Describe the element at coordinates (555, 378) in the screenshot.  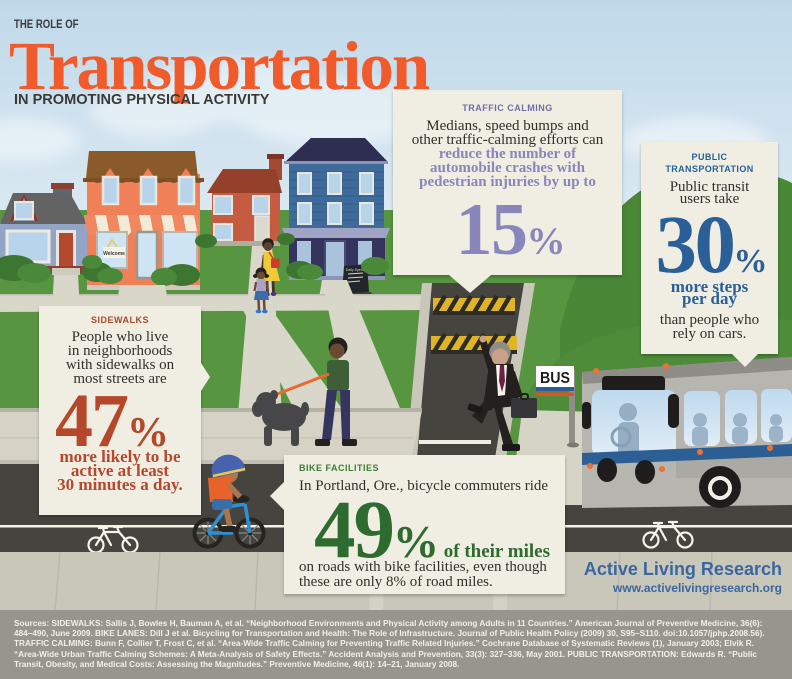
I see `svg-text: BUS` at that location.